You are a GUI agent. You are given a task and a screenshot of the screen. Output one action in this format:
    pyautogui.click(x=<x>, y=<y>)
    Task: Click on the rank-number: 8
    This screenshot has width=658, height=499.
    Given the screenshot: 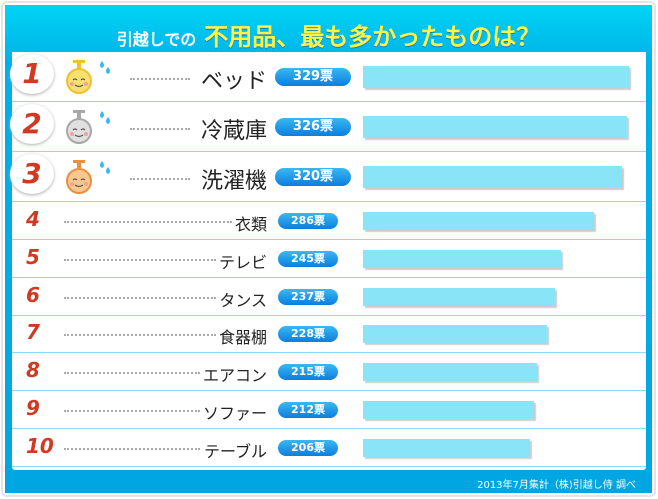 What is the action you would take?
    pyautogui.click(x=33, y=370)
    